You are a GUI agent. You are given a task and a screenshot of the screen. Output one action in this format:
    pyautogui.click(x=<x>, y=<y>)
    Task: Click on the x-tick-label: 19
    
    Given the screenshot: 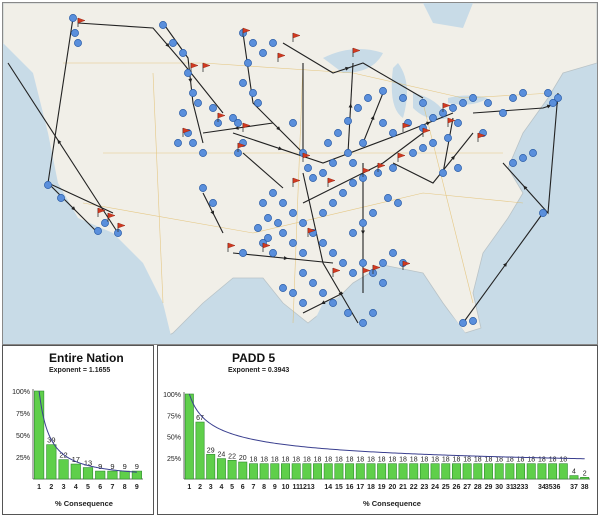 What is the action you would take?
    pyautogui.click(x=382, y=487)
    